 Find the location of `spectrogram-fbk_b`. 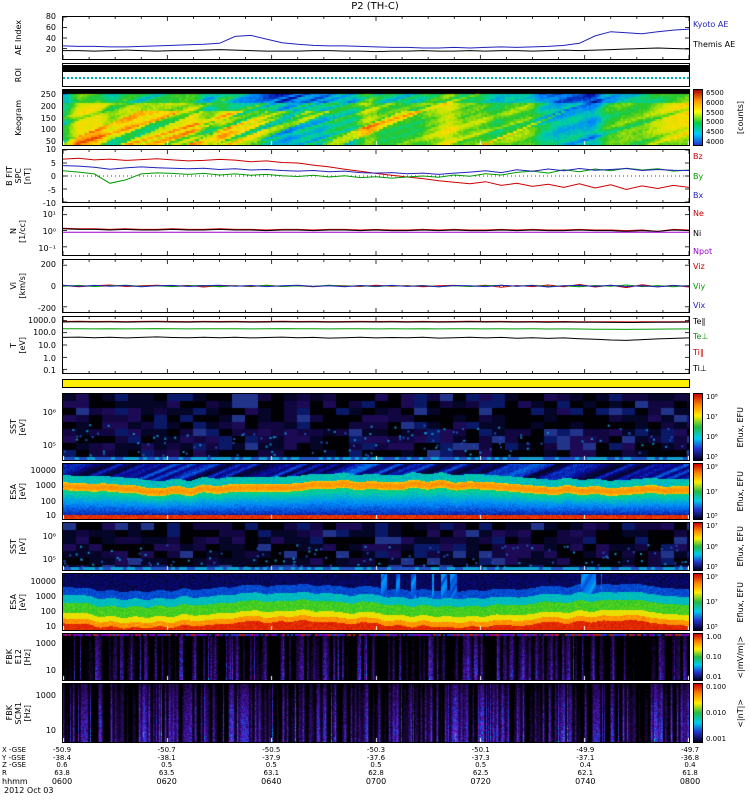

spectrogram-fbk_b is located at coordinates (376, 713).